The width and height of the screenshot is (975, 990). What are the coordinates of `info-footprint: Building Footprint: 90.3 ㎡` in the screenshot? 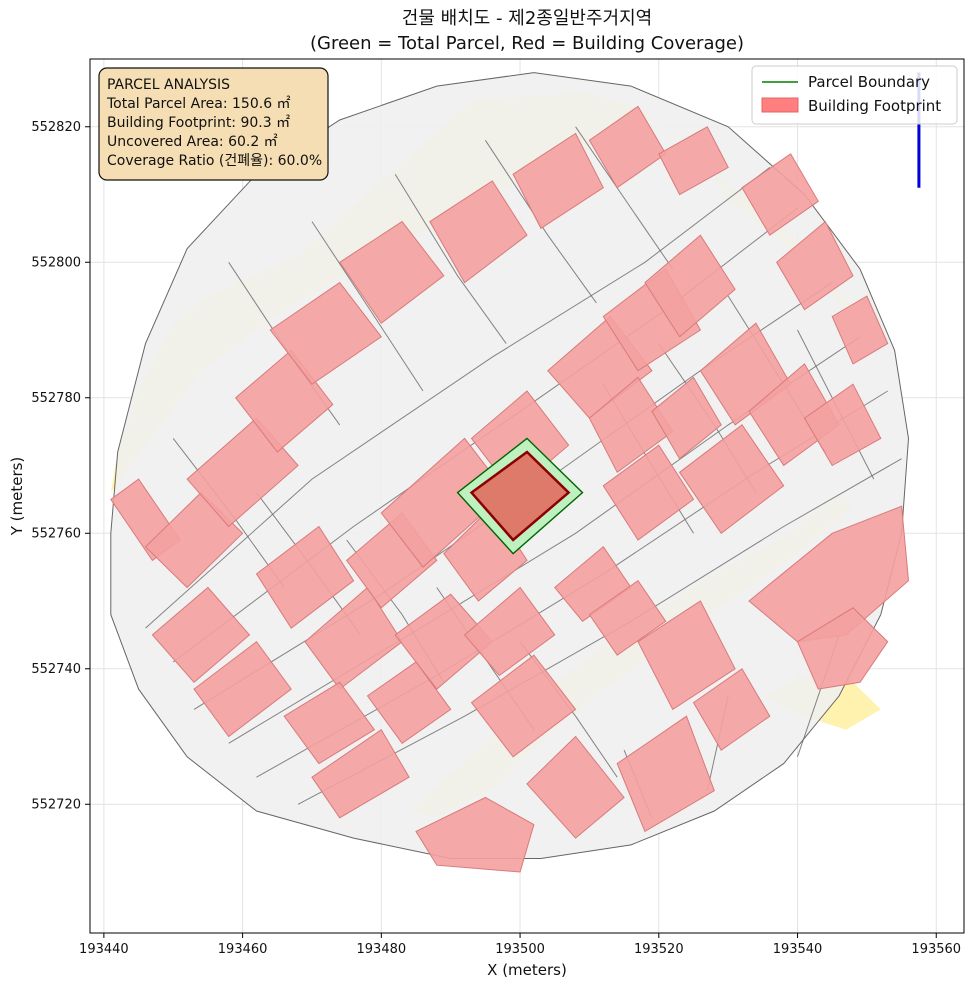 It's located at (198, 123).